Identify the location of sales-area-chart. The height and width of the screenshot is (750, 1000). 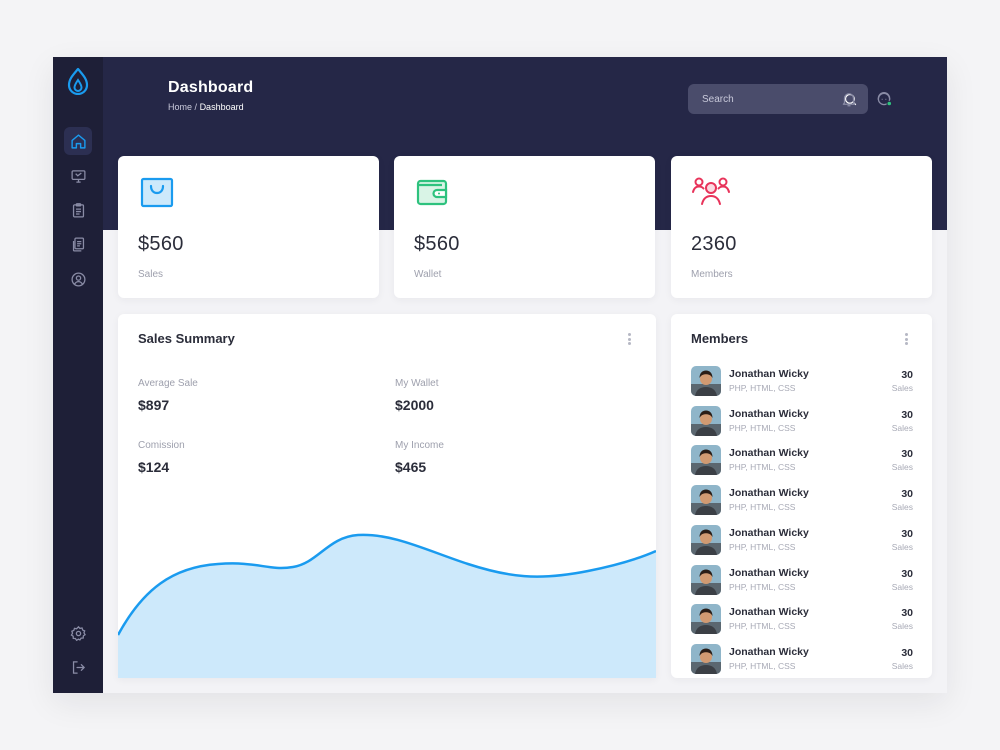
(387, 605).